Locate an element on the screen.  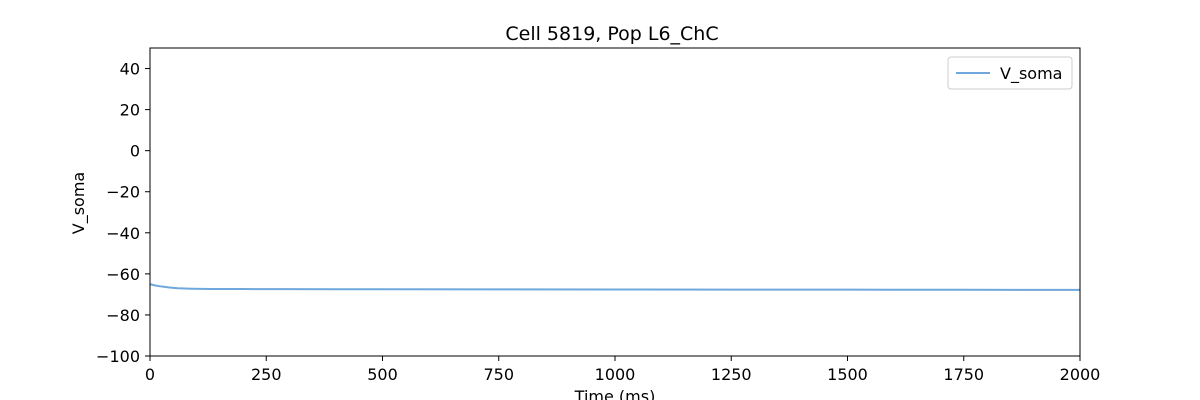
y-tick-label: −80 is located at coordinates (123, 315).